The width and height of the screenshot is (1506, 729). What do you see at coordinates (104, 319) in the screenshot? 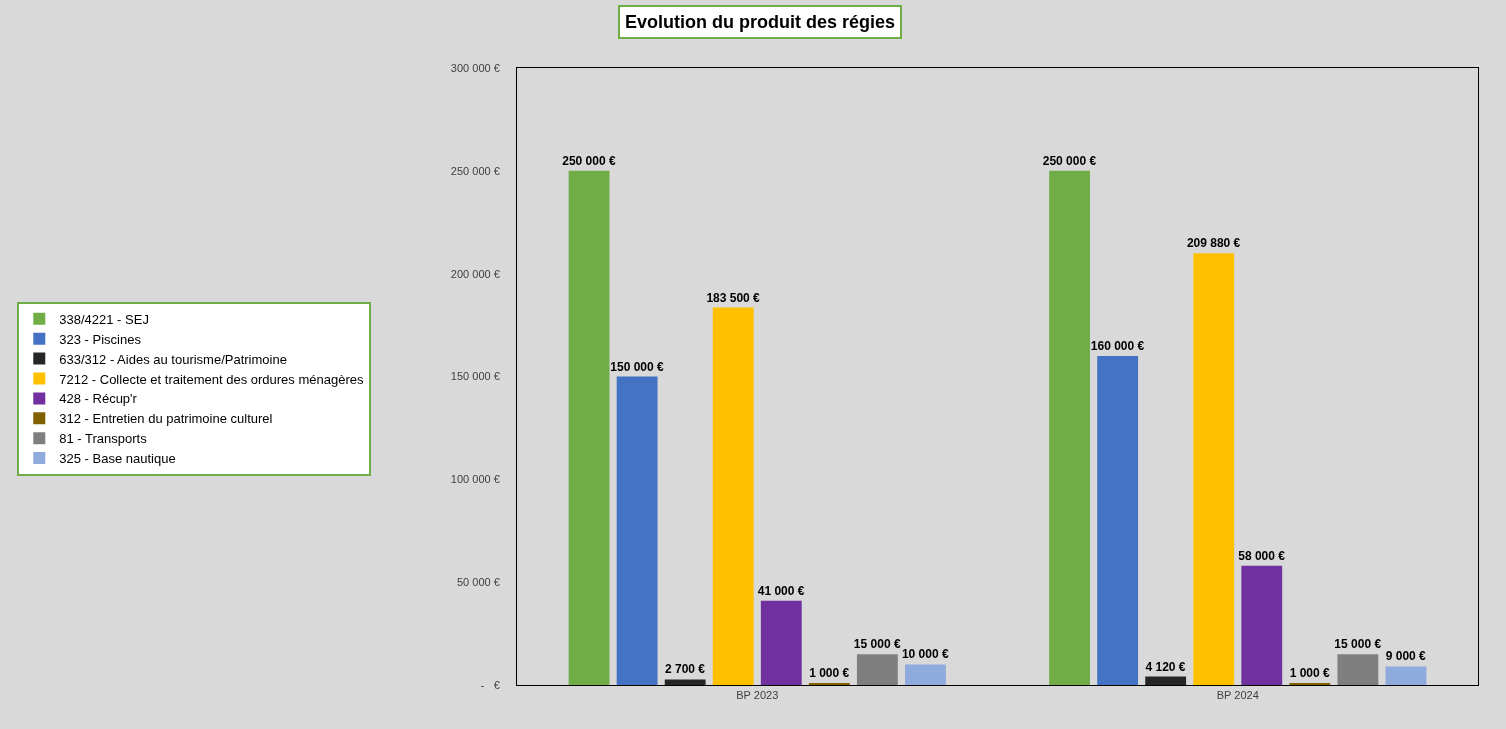
I see `legend-label: 338/4221 - SEJ` at bounding box center [104, 319].